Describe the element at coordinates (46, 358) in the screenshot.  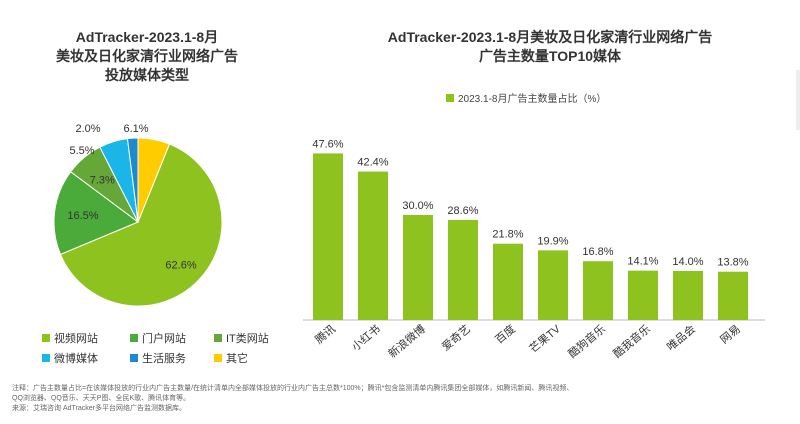
I see `legend-swatch-weibo` at that location.